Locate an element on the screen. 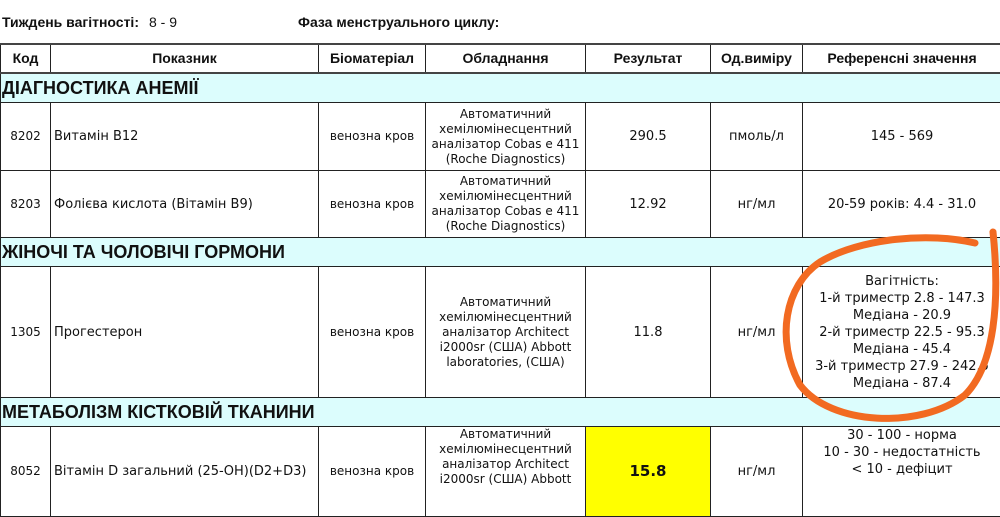  column-header: Результат is located at coordinates (648, 58).